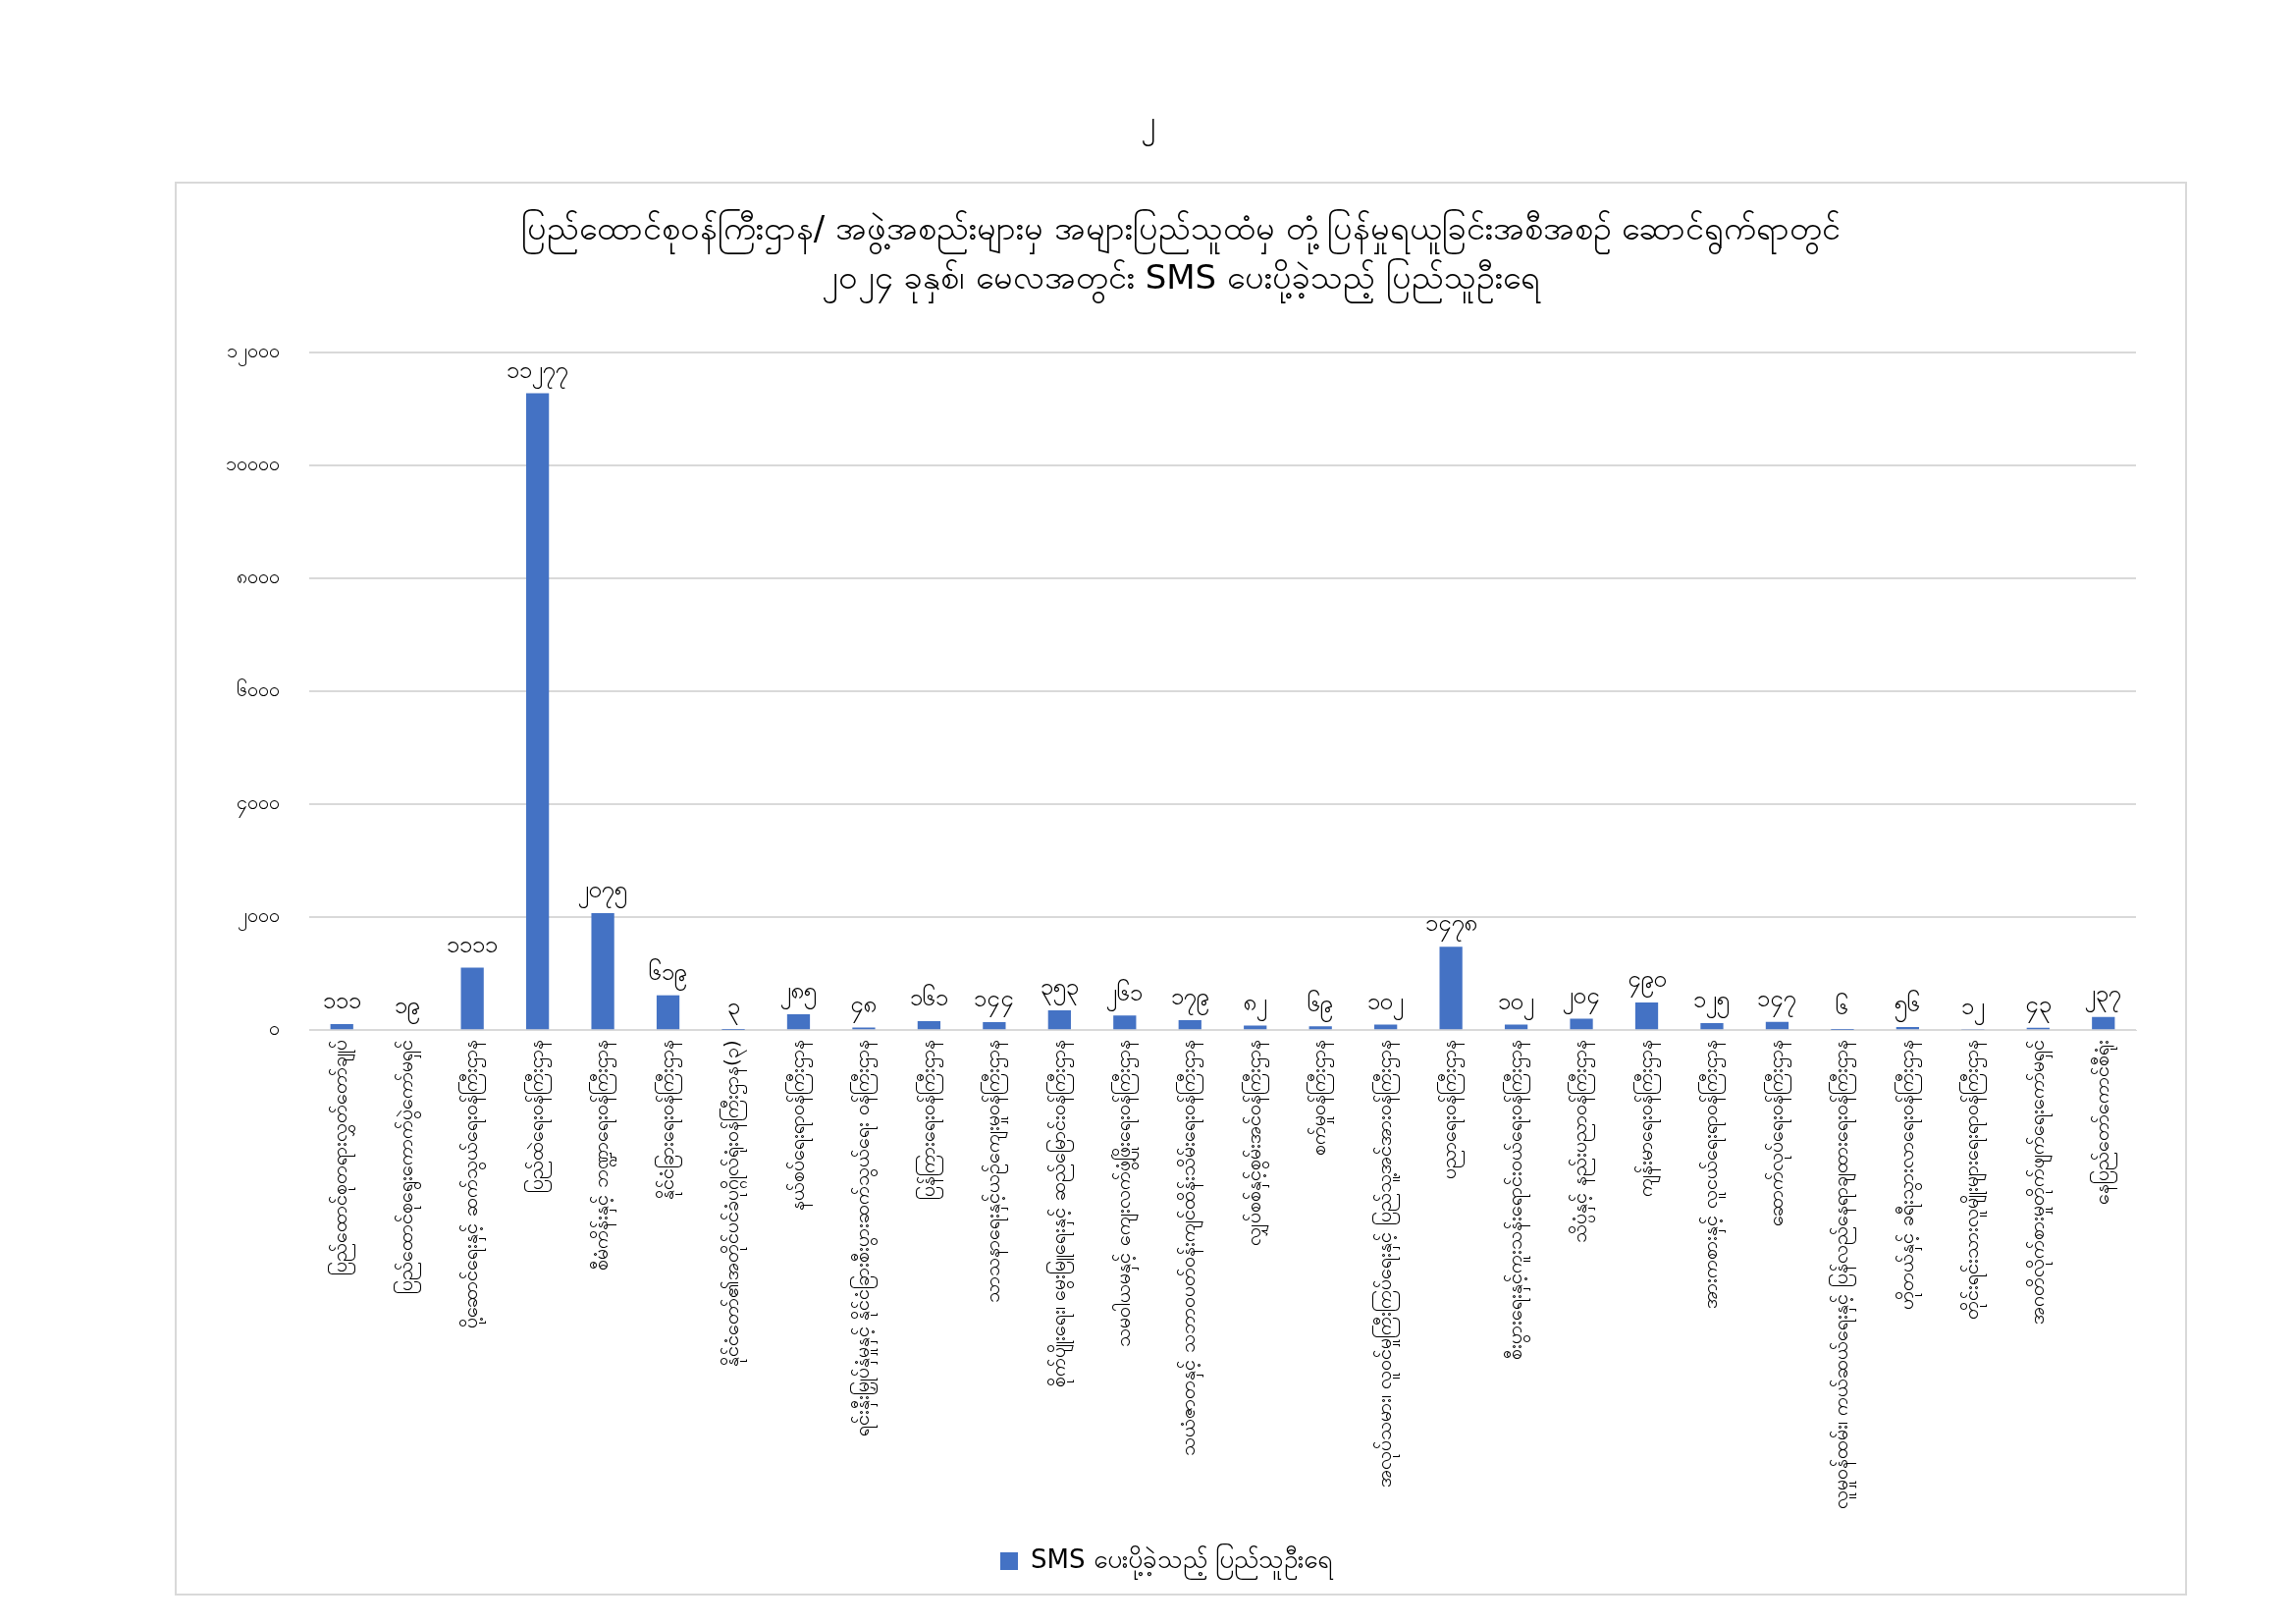 Image resolution: width=2296 pixels, height=1624 pixels. What do you see at coordinates (2103, 995) in the screenshot?
I see `data-label: ၂၃၇` at bounding box center [2103, 995].